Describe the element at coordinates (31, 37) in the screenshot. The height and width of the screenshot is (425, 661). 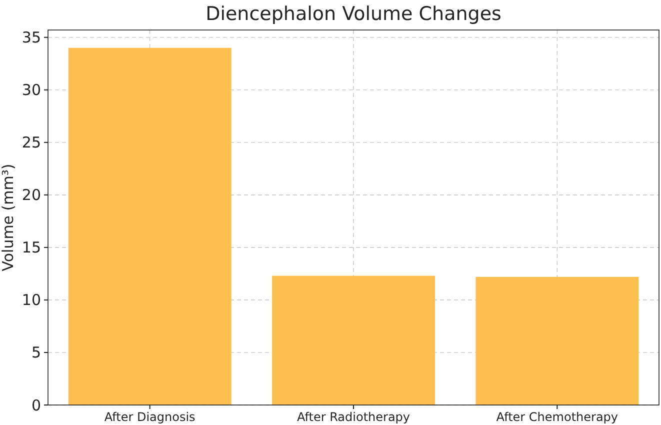
I see `y-tick-label: 35` at that location.